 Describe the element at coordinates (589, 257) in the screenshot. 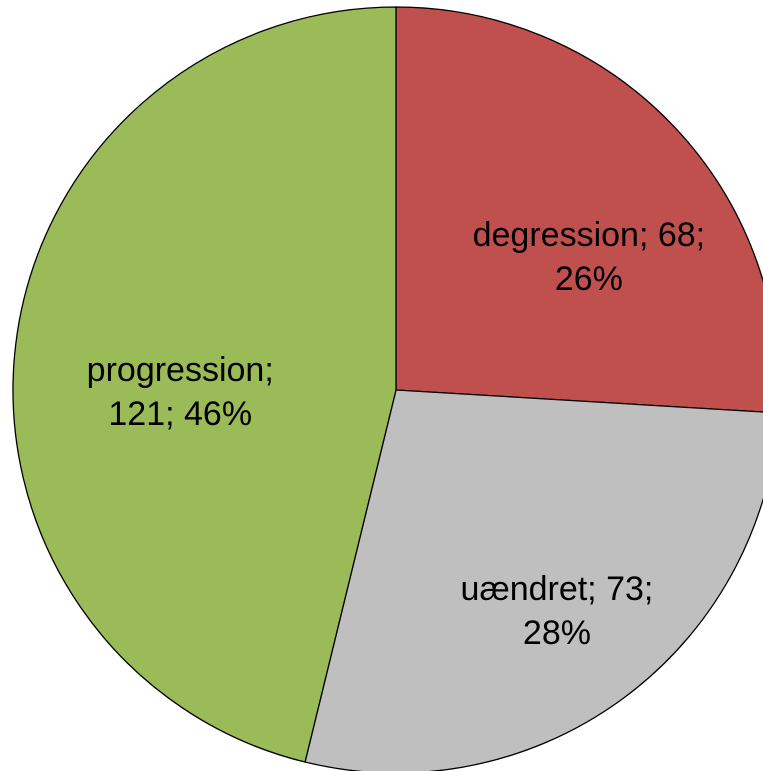

I see `slice-label: degression; 68; 26%` at that location.